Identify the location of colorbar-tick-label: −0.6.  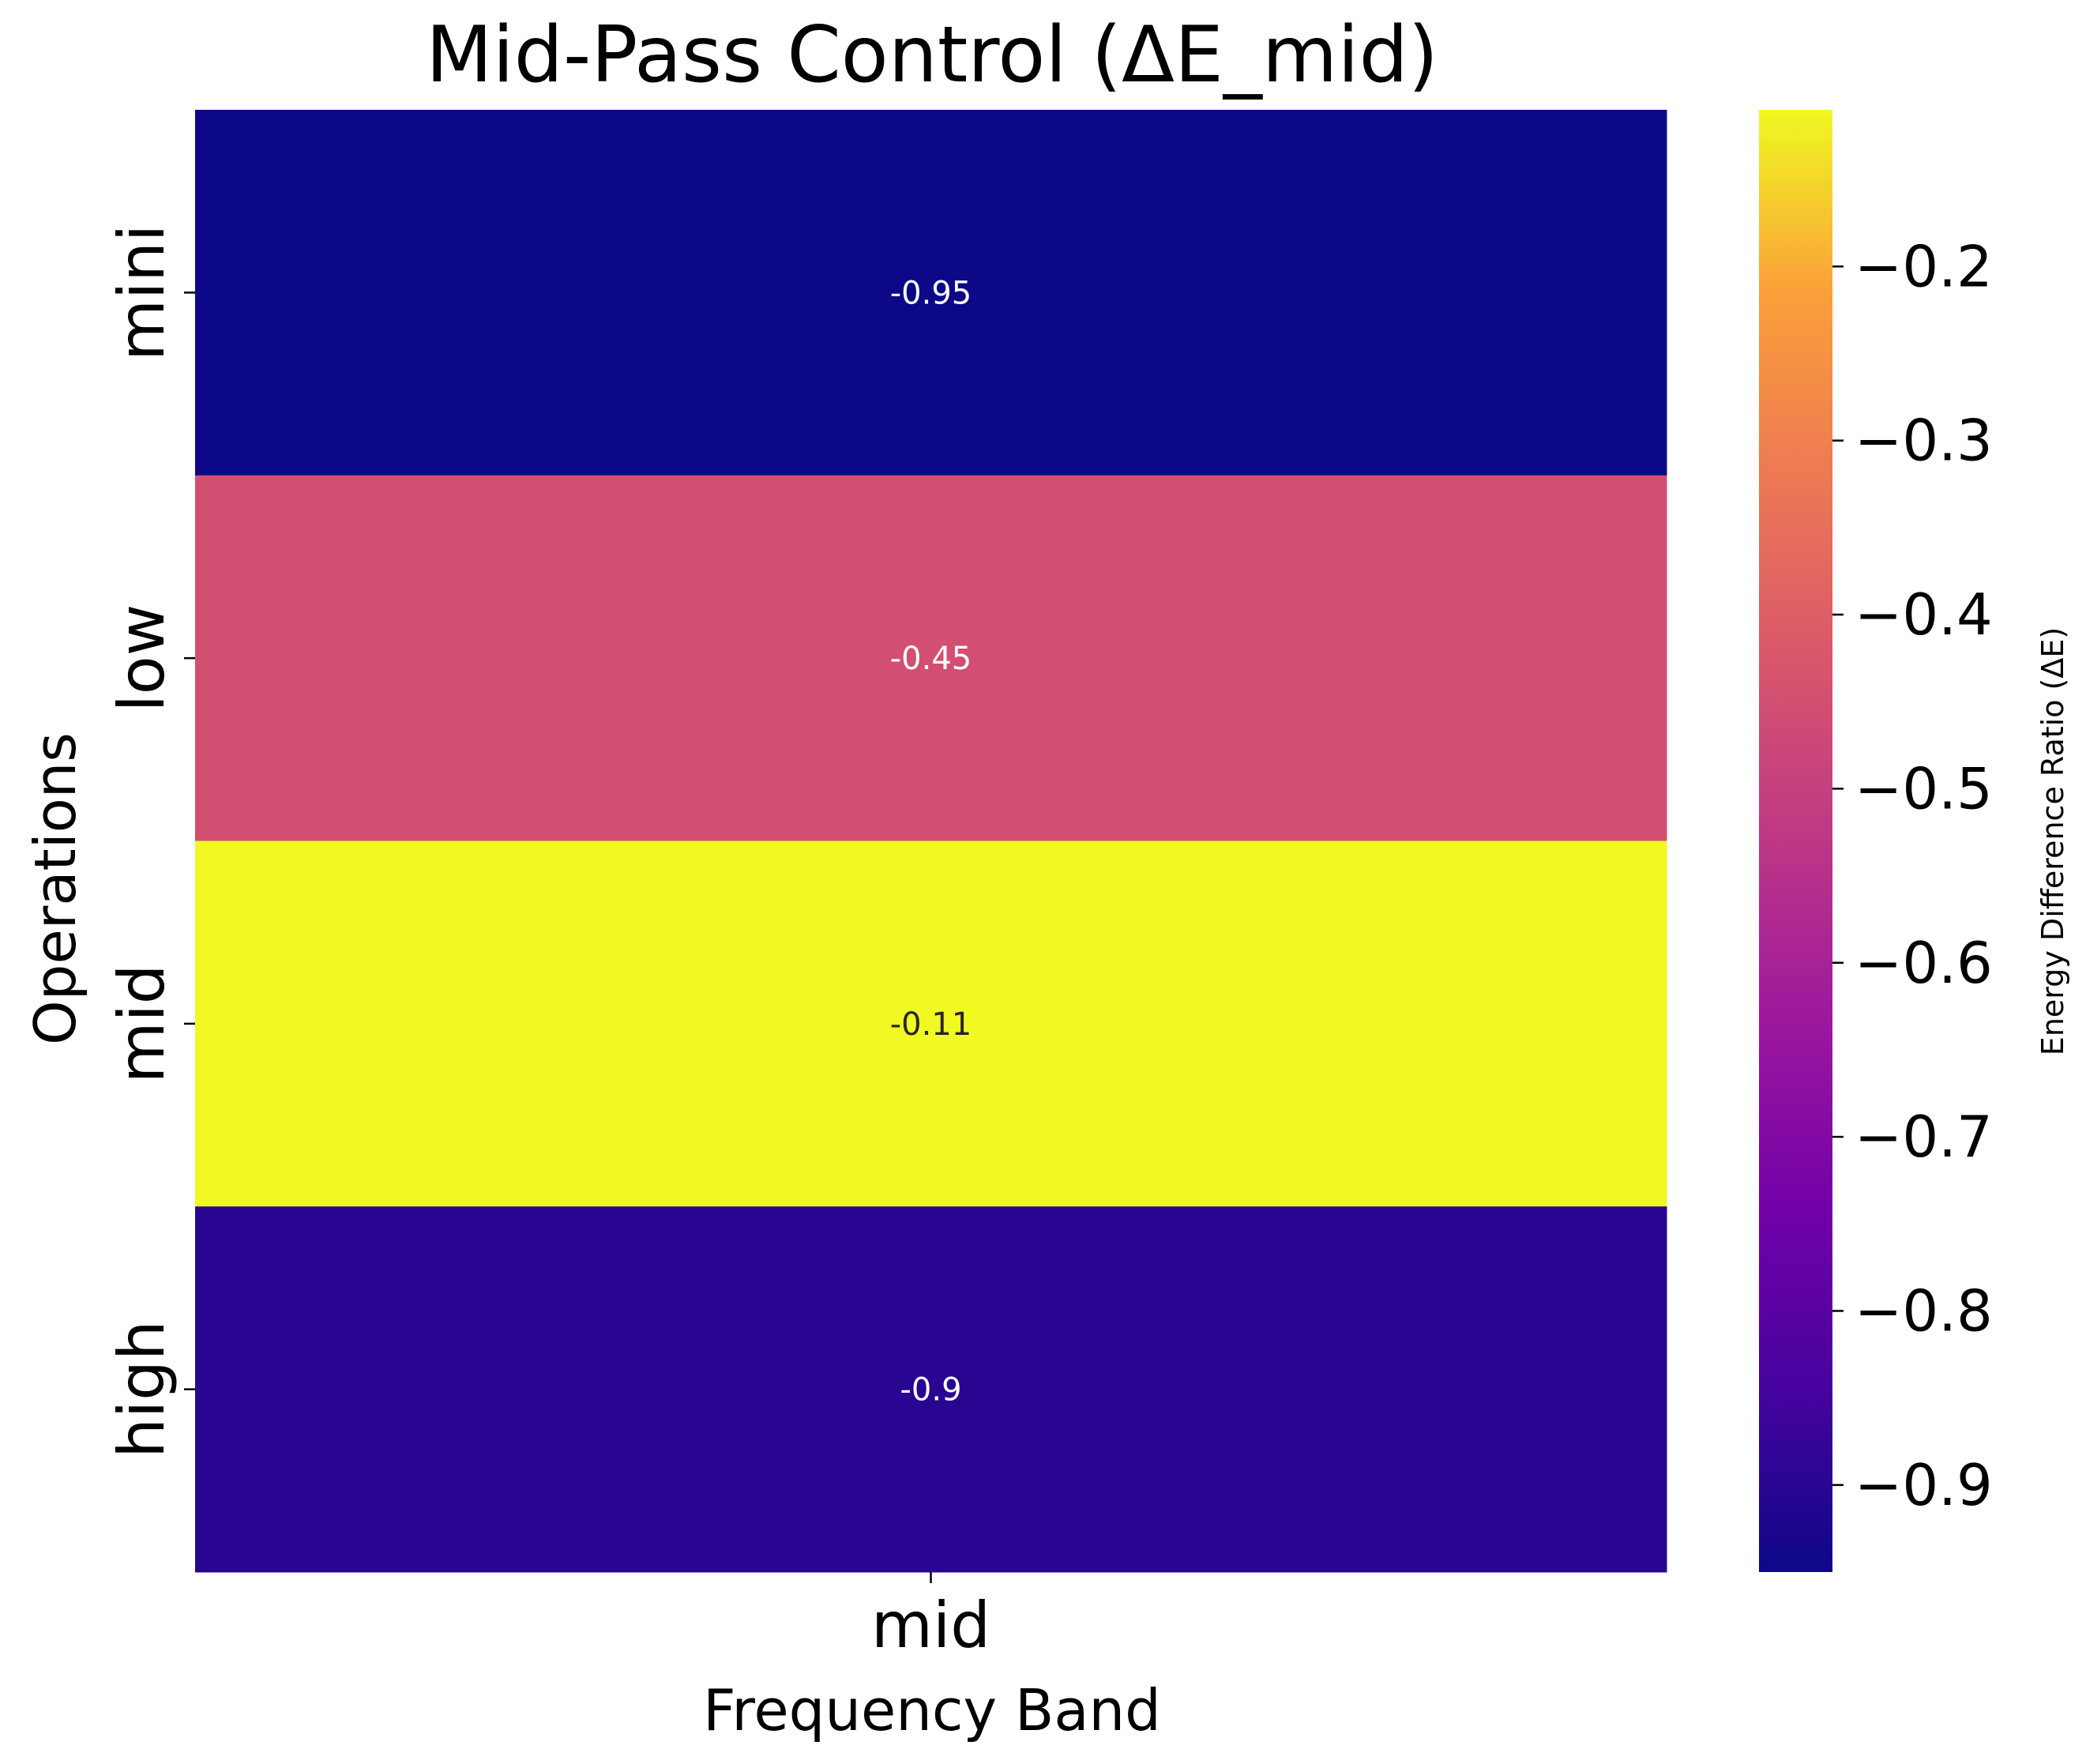
(1924, 963).